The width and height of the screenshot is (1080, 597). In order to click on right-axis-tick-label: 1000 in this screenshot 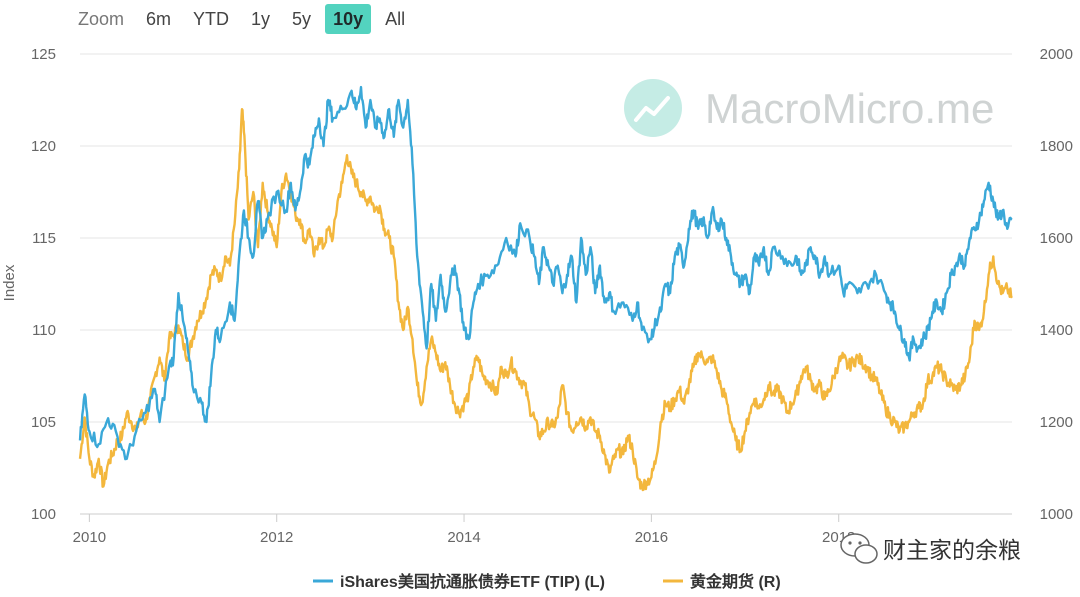, I will do `click(1056, 514)`.